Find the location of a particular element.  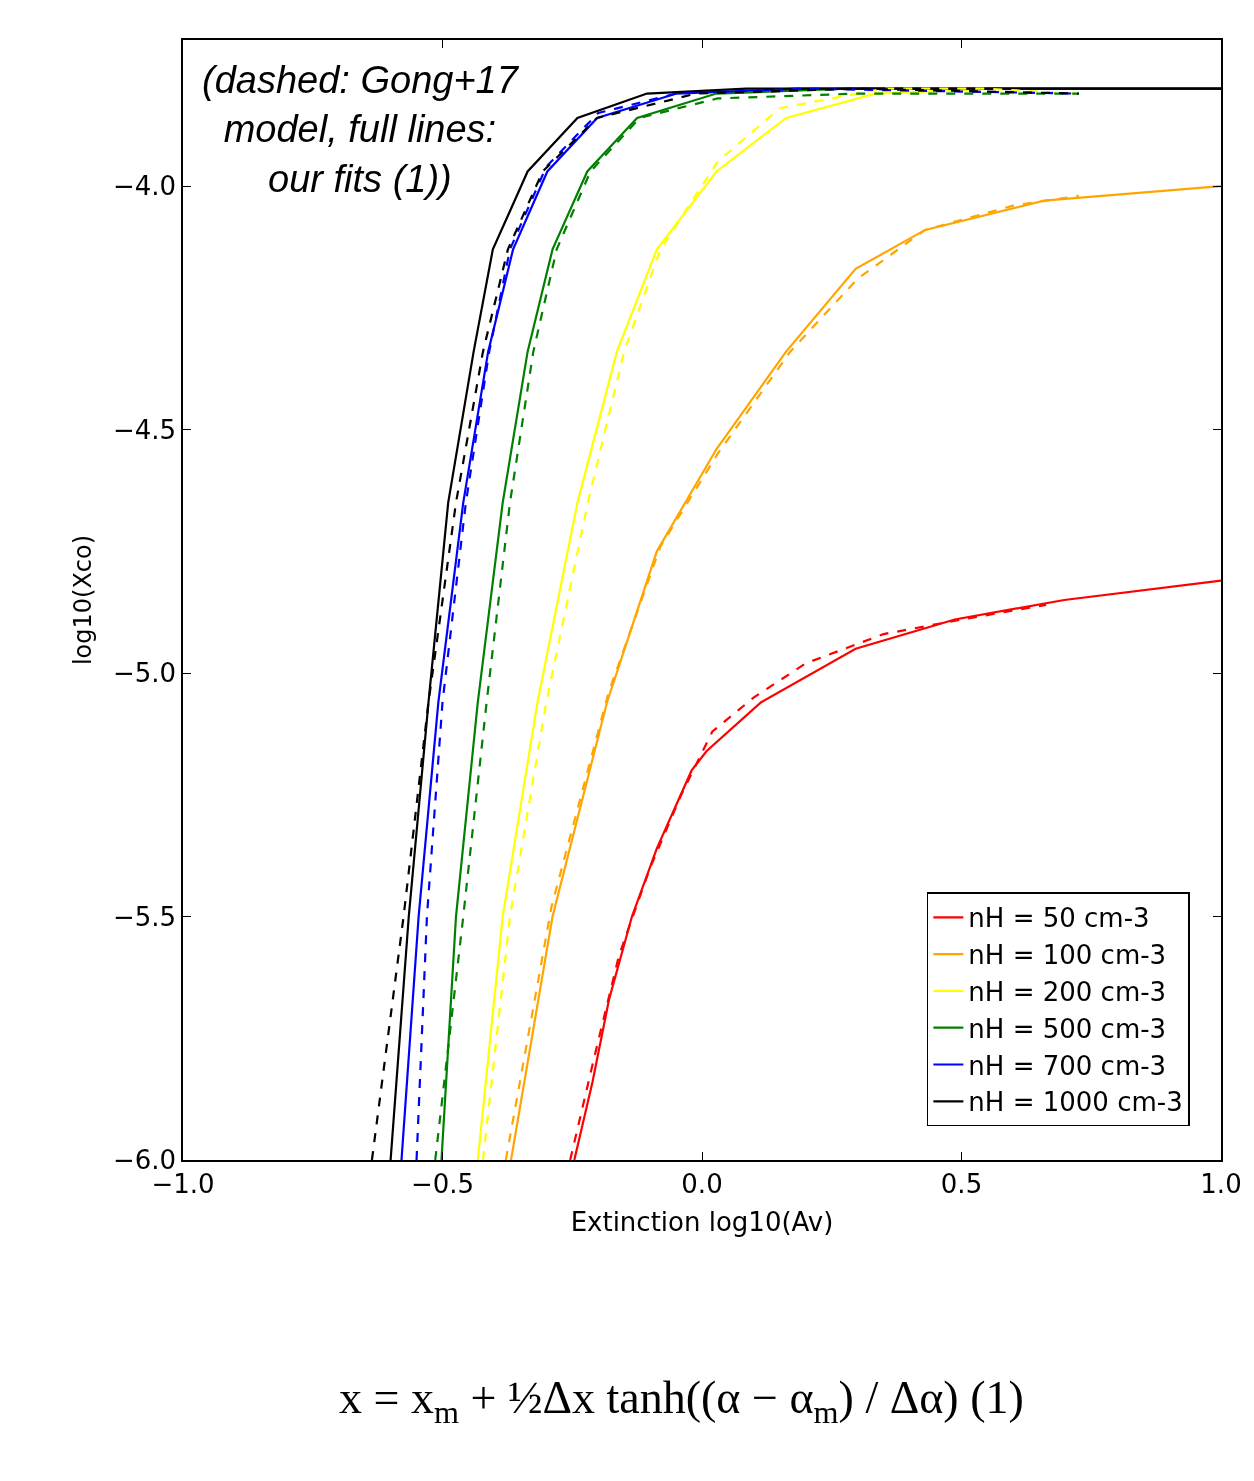

legend-label: nH = 100 cm-3 is located at coordinates (1067, 955).